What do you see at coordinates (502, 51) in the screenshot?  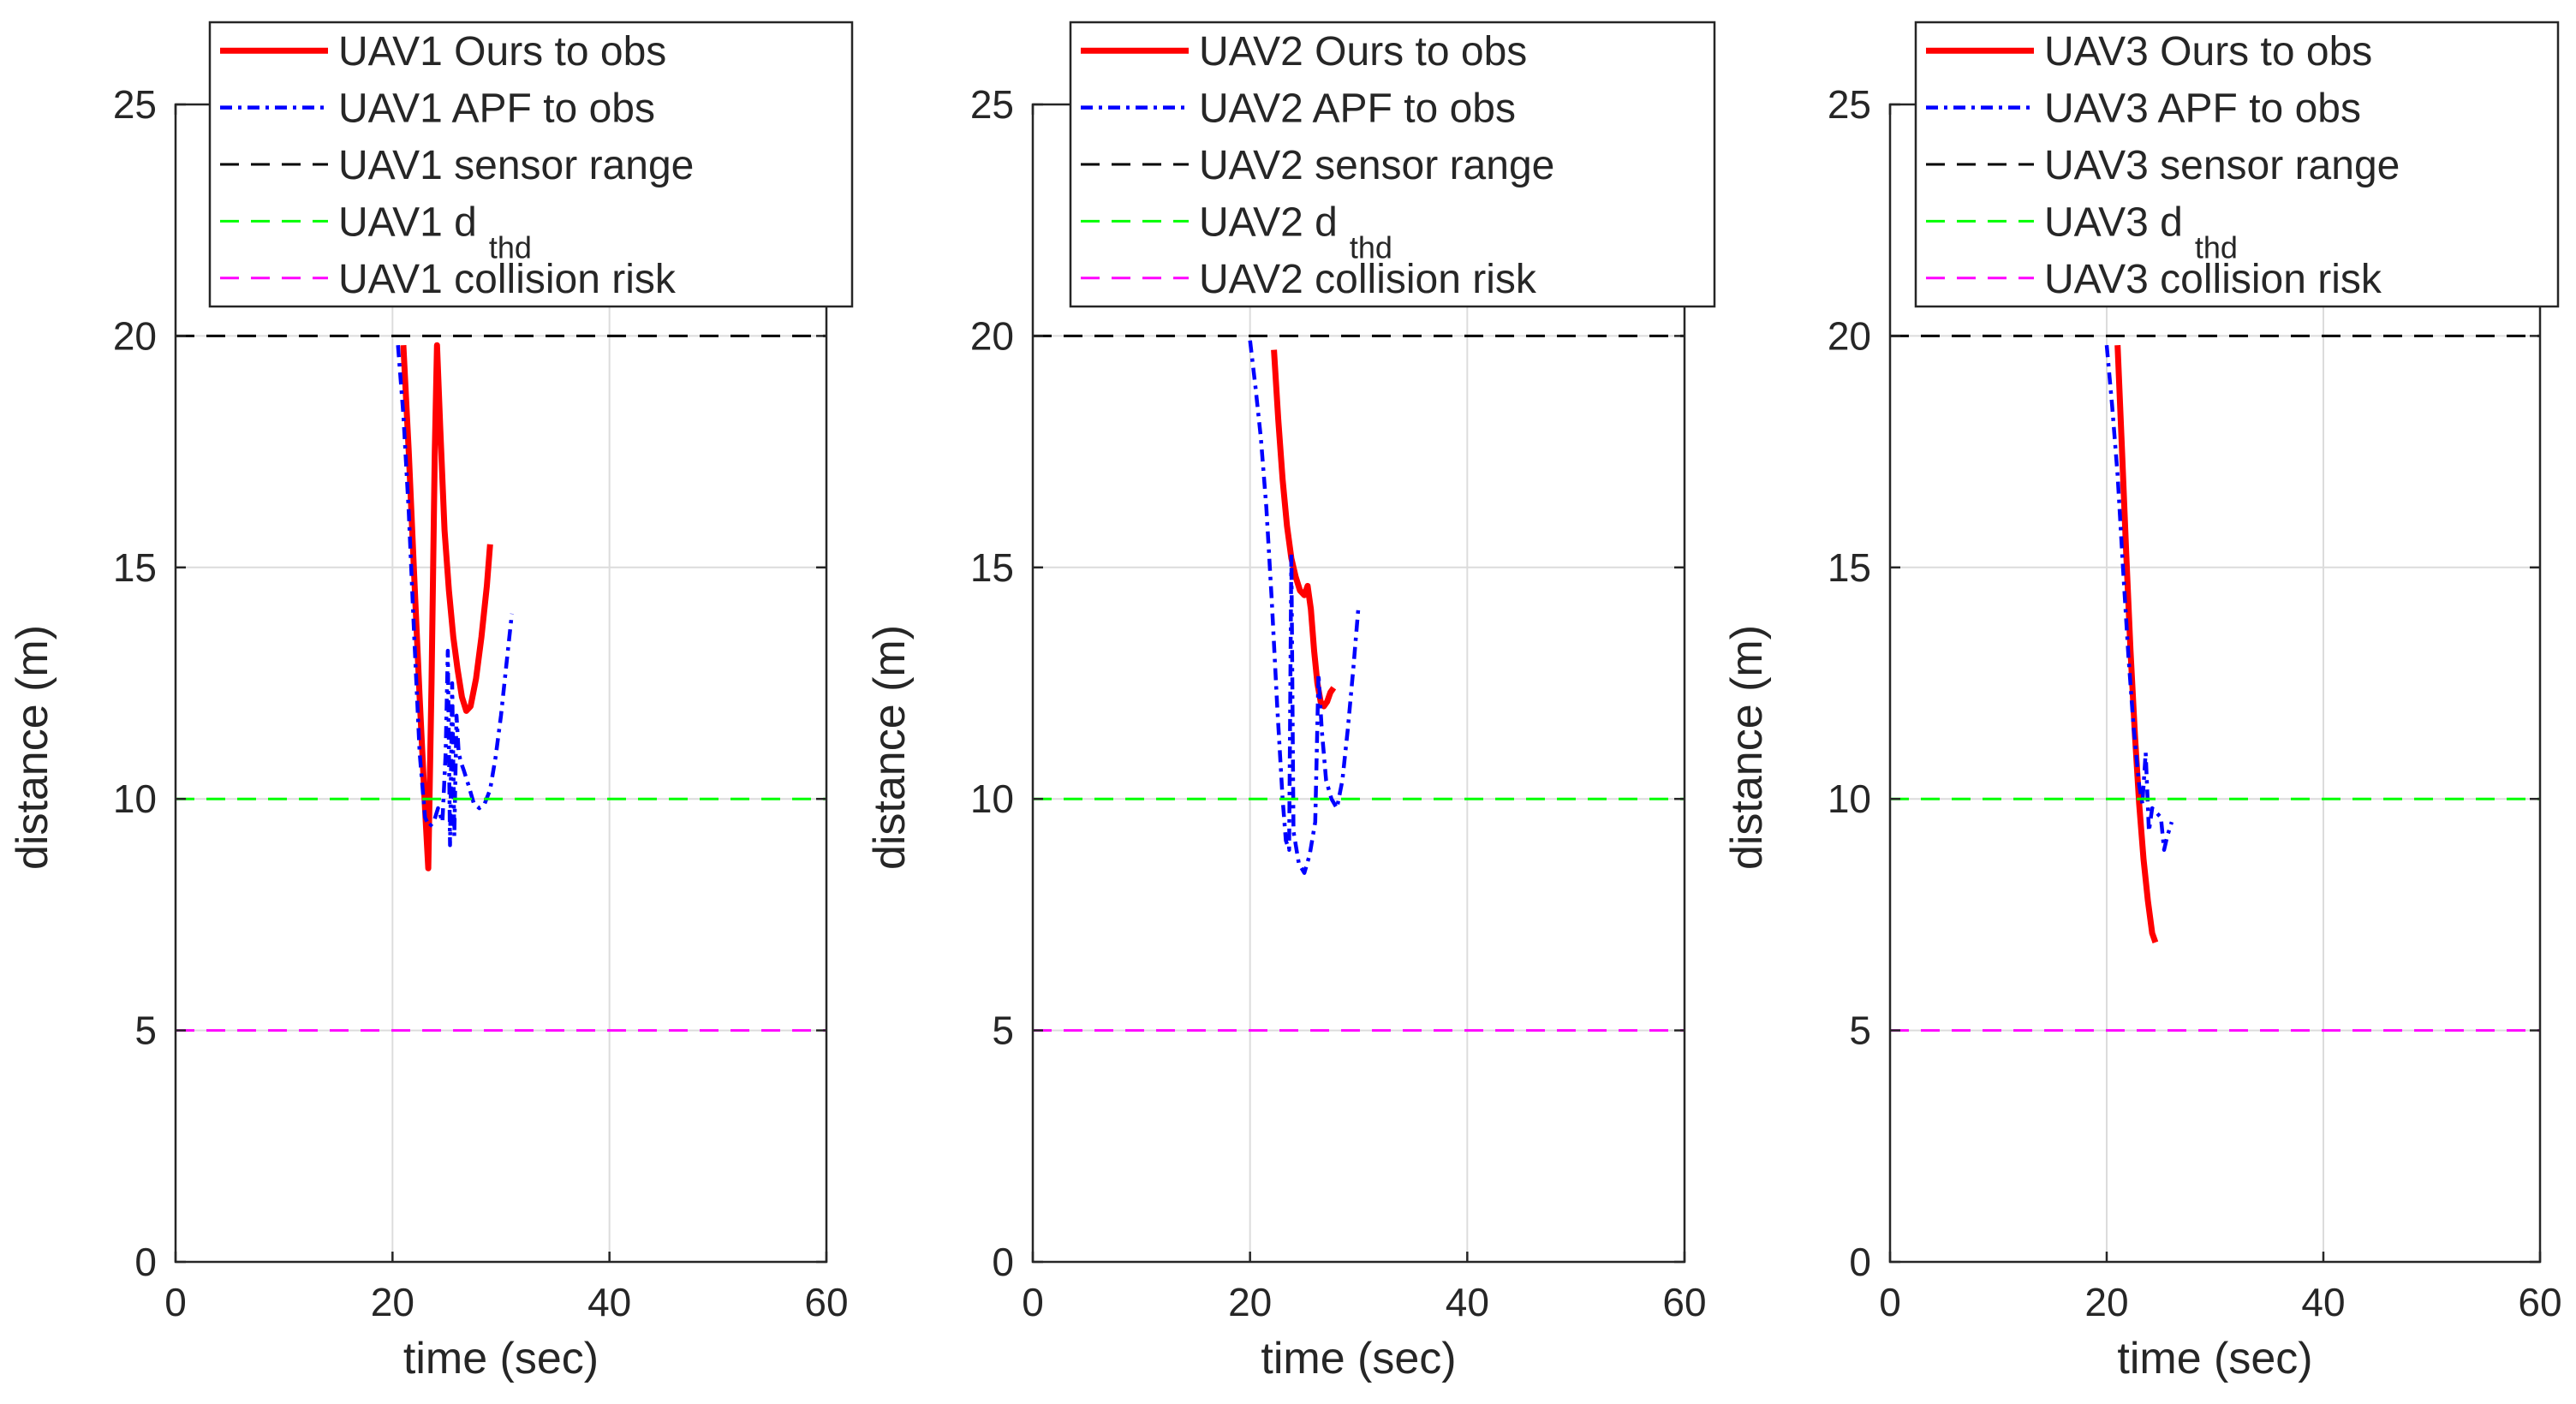 I see `legend-entry-1: UAV1 Ours to obs` at bounding box center [502, 51].